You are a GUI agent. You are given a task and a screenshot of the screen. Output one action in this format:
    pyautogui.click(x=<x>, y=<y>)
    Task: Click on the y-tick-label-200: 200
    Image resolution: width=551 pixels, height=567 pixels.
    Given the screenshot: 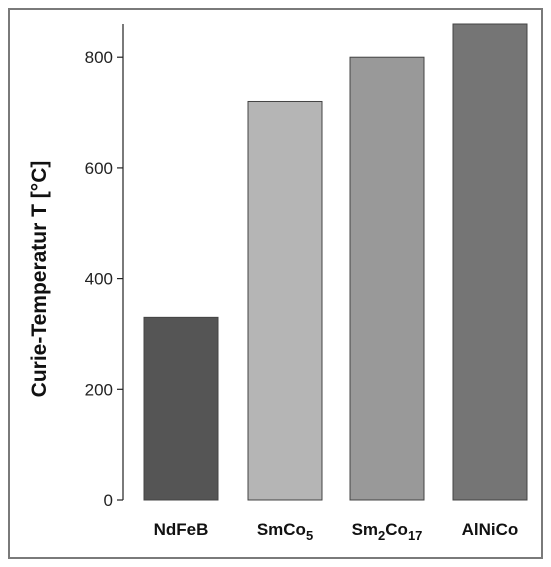 What is the action you would take?
    pyautogui.click(x=99, y=389)
    